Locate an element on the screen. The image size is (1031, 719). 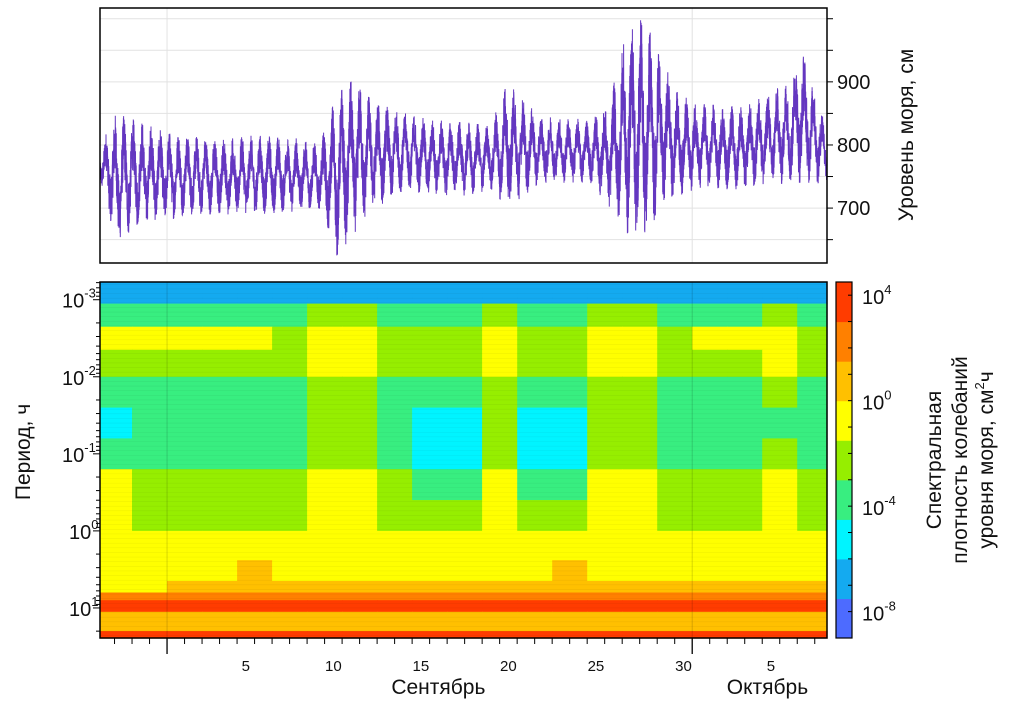
colorbar-label-line1: Спектральная is located at coordinates (934, 460).